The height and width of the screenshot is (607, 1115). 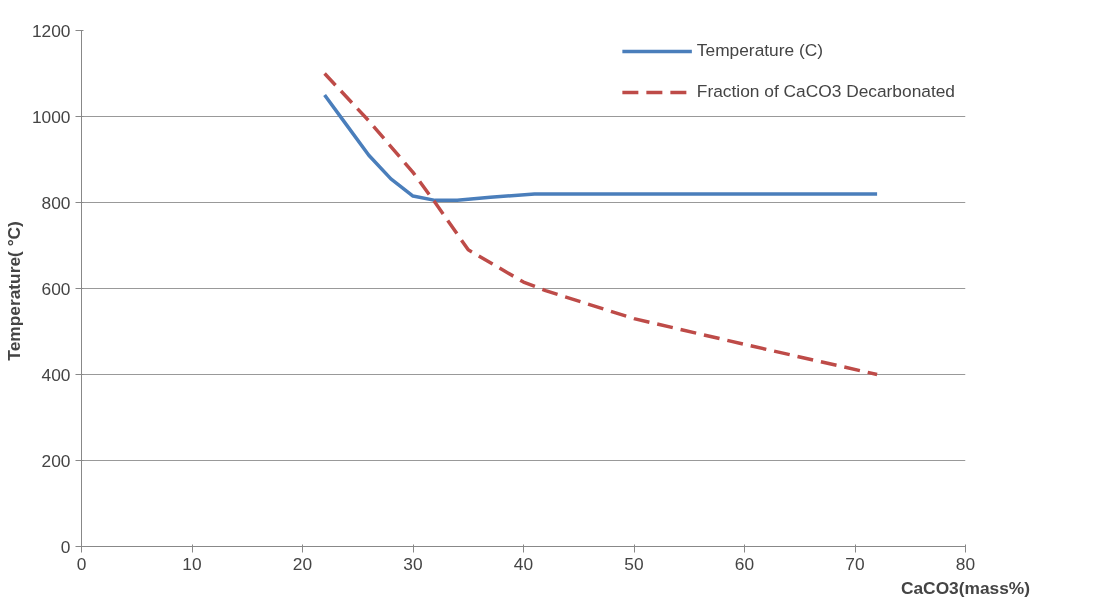 What do you see at coordinates (192, 563) in the screenshot?
I see `x-tick-label: 10` at bounding box center [192, 563].